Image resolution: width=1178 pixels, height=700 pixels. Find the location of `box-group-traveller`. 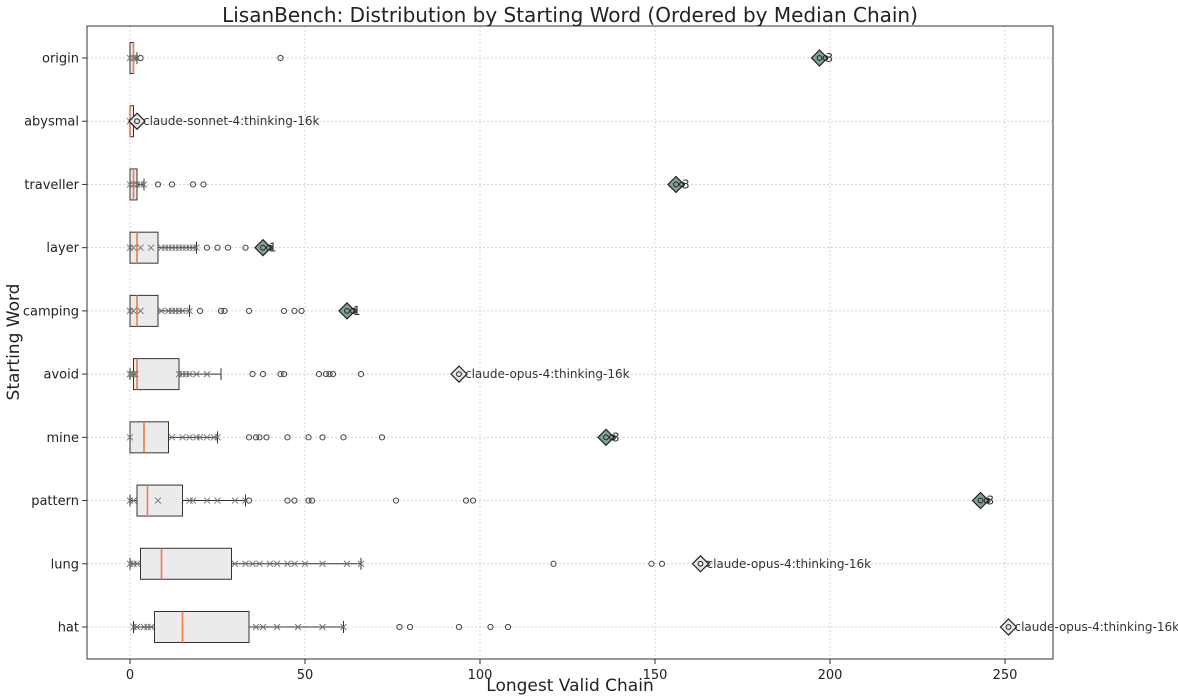

box-group-traveller is located at coordinates (166, 184).